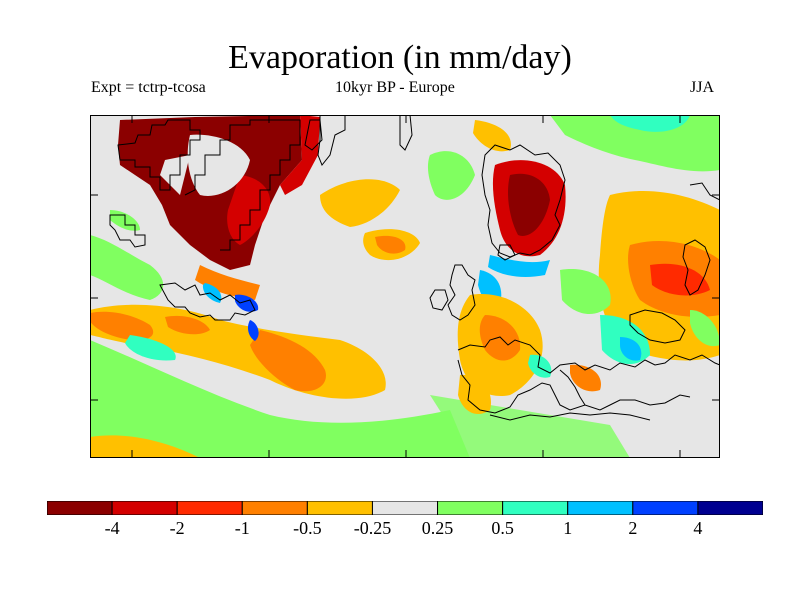 The height and width of the screenshot is (600, 800). Describe the element at coordinates (148, 87) in the screenshot. I see `experiment-label: Expt = tctrp-tcosa` at that location.